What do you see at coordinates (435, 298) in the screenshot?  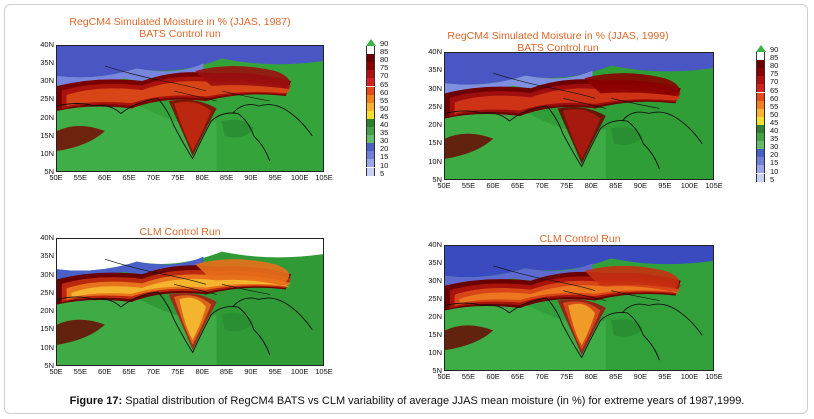 I see `y-tick-label-br: 25N` at bounding box center [435, 298].